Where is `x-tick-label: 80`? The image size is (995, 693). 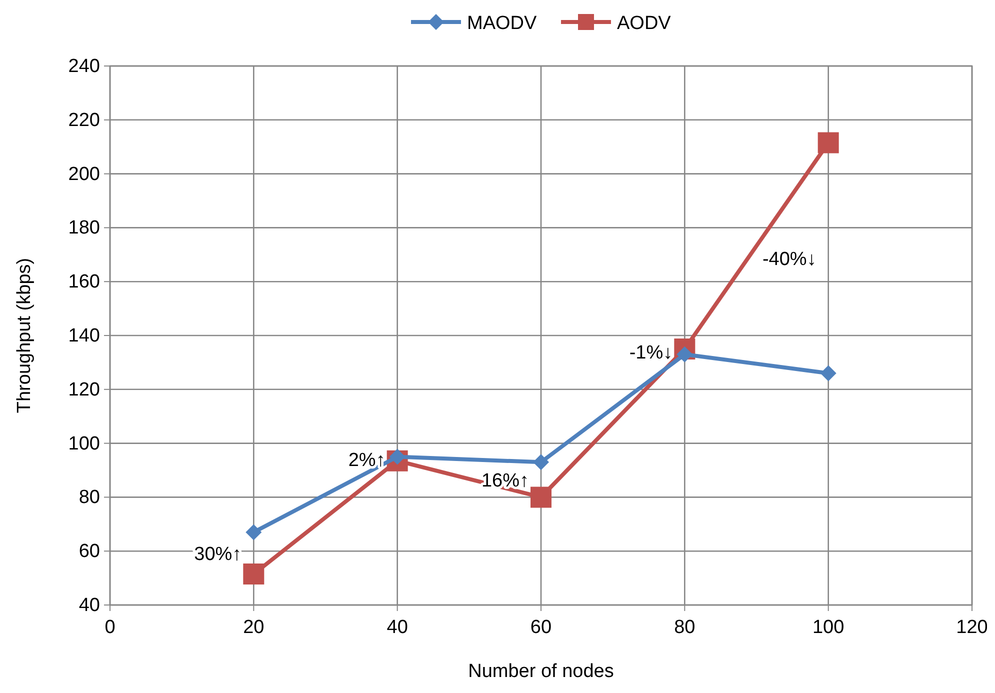 x-tick-label: 80 is located at coordinates (685, 627).